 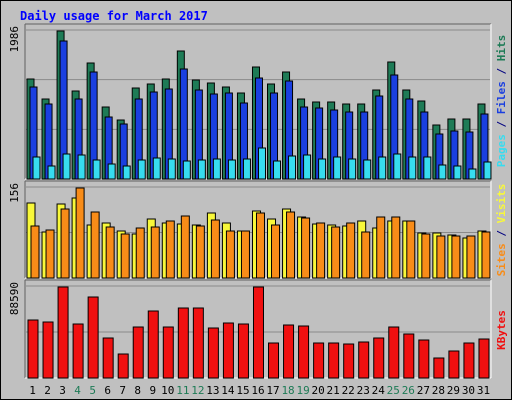 What do you see at coordinates (182, 390) in the screenshot?
I see `day-label-11: 11` at bounding box center [182, 390].